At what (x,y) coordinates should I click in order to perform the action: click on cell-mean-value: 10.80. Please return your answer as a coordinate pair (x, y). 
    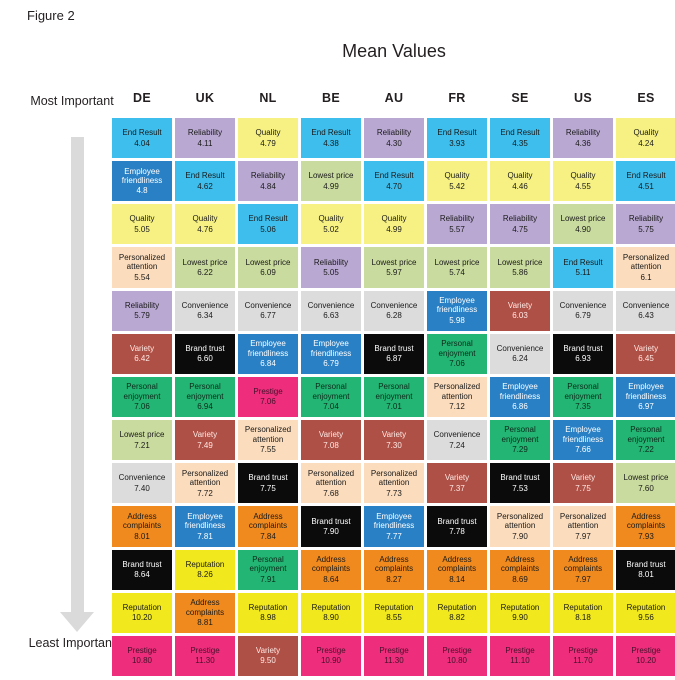
    Looking at the image, I should click on (457, 661).